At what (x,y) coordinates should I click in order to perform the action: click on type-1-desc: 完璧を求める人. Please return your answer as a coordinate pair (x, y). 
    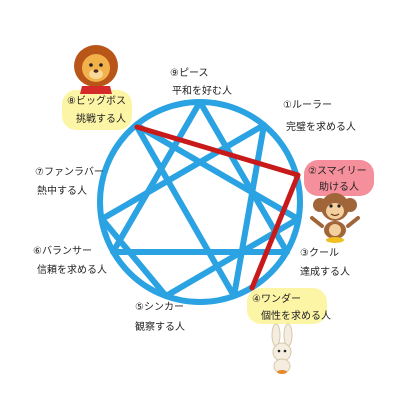
    Looking at the image, I should click on (321, 126).